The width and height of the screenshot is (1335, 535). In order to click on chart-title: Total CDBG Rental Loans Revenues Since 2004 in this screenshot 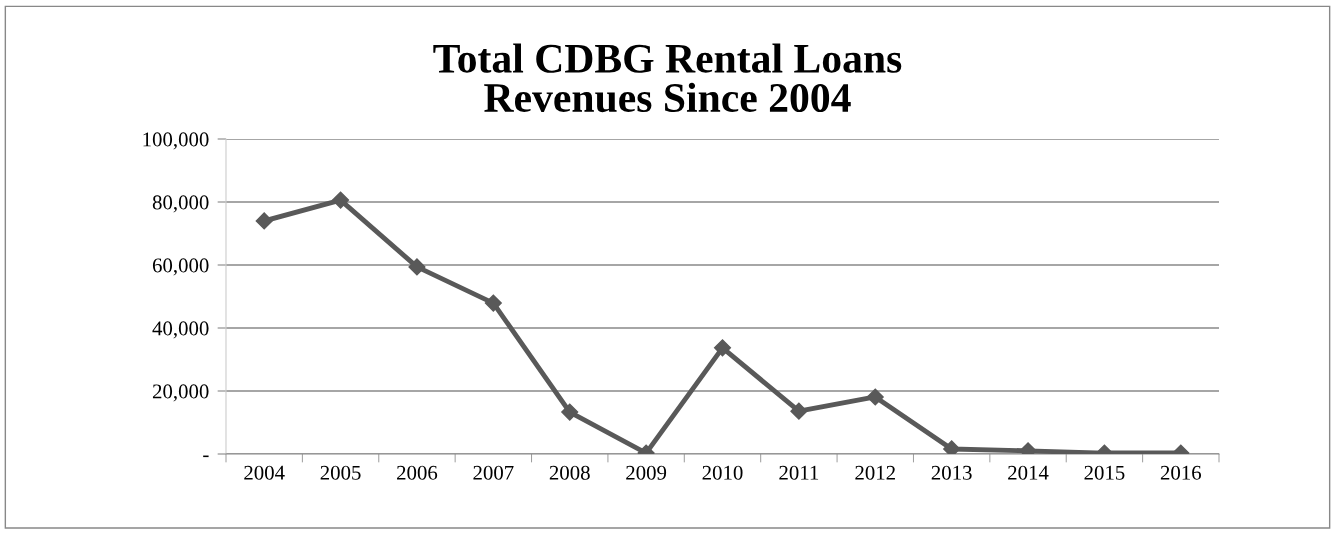, I will do `click(667, 78)`.